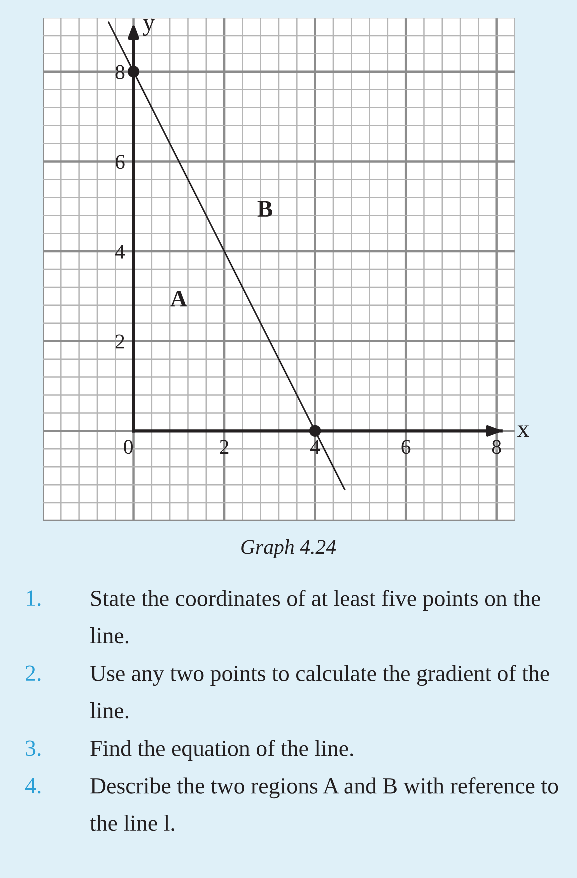  Describe the element at coordinates (179, 299) in the screenshot. I see `annotation: A` at that location.